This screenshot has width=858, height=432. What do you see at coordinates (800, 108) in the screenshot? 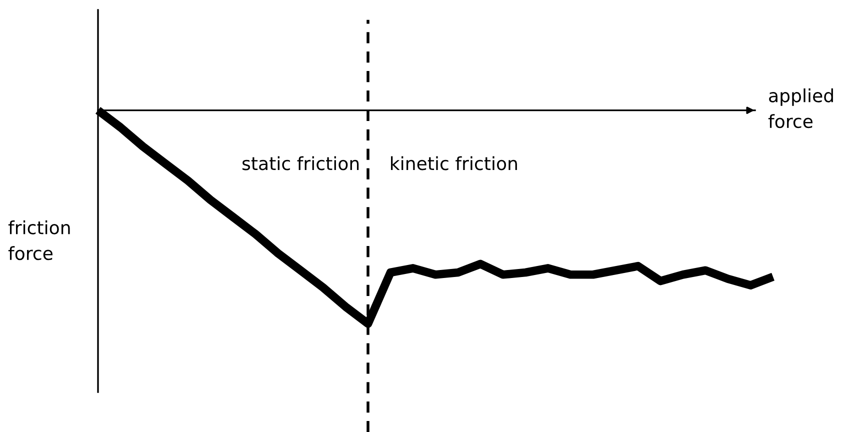
I see `x-axis-title: applied force` at bounding box center [800, 108].